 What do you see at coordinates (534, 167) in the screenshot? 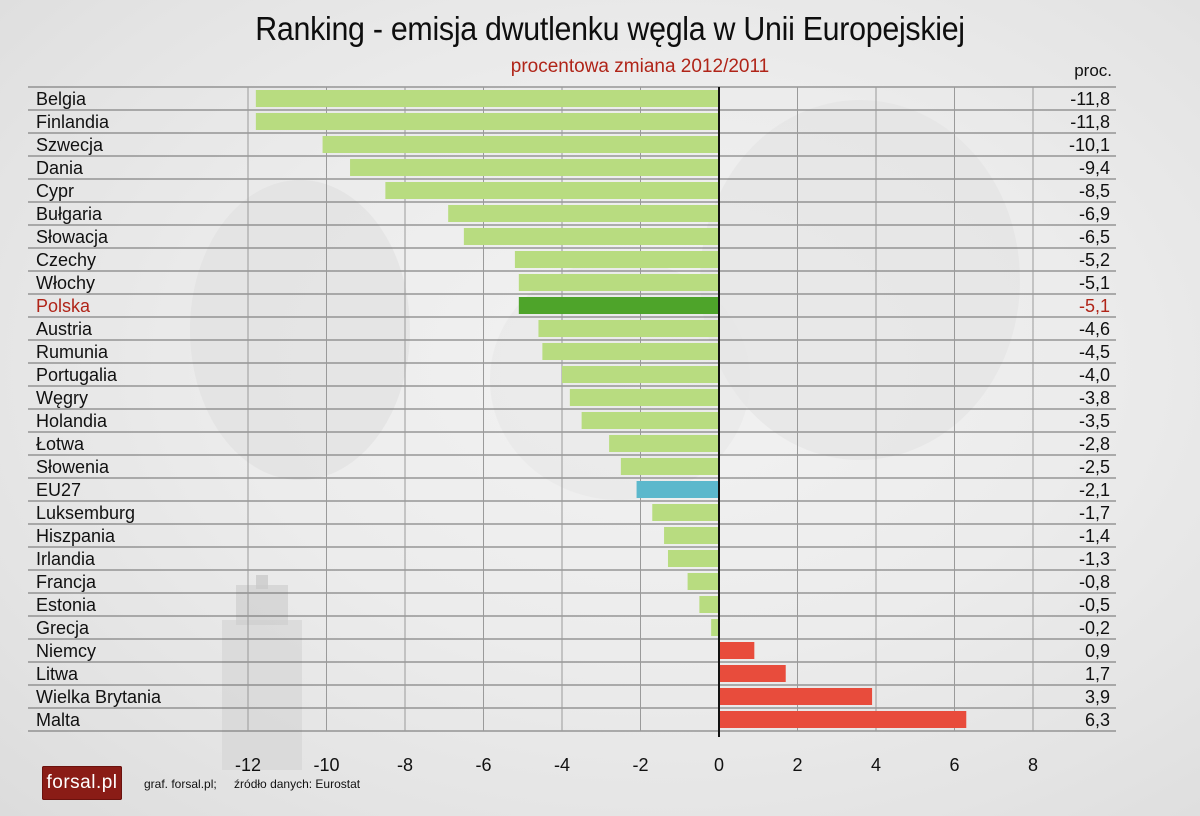
I see `bar-dania` at bounding box center [534, 167].